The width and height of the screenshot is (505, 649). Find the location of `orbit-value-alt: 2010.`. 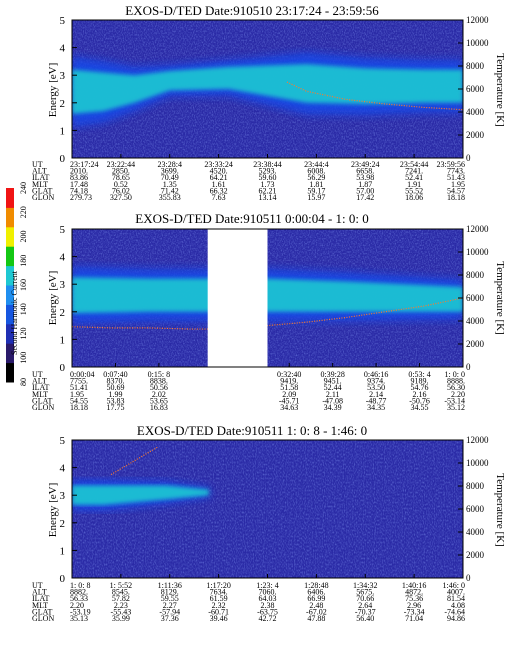

orbit-value-alt: 2010. is located at coordinates (79, 171).